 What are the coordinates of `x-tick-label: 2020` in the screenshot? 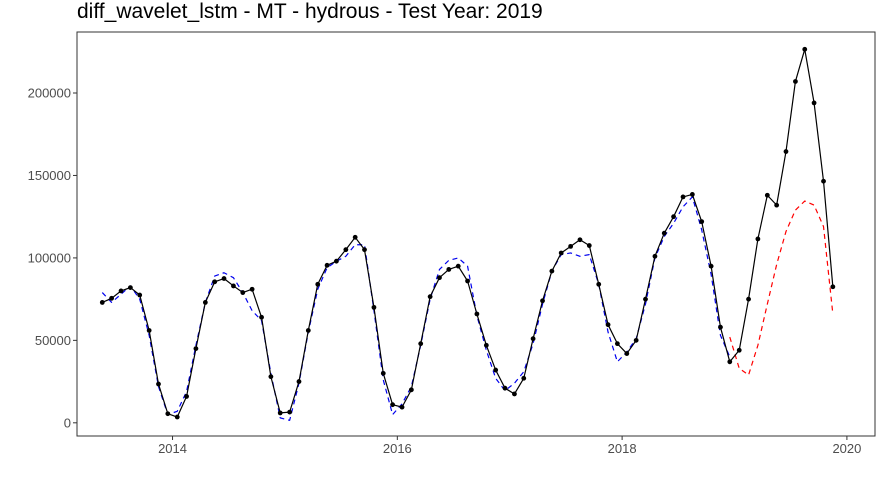 It's located at (846, 448).